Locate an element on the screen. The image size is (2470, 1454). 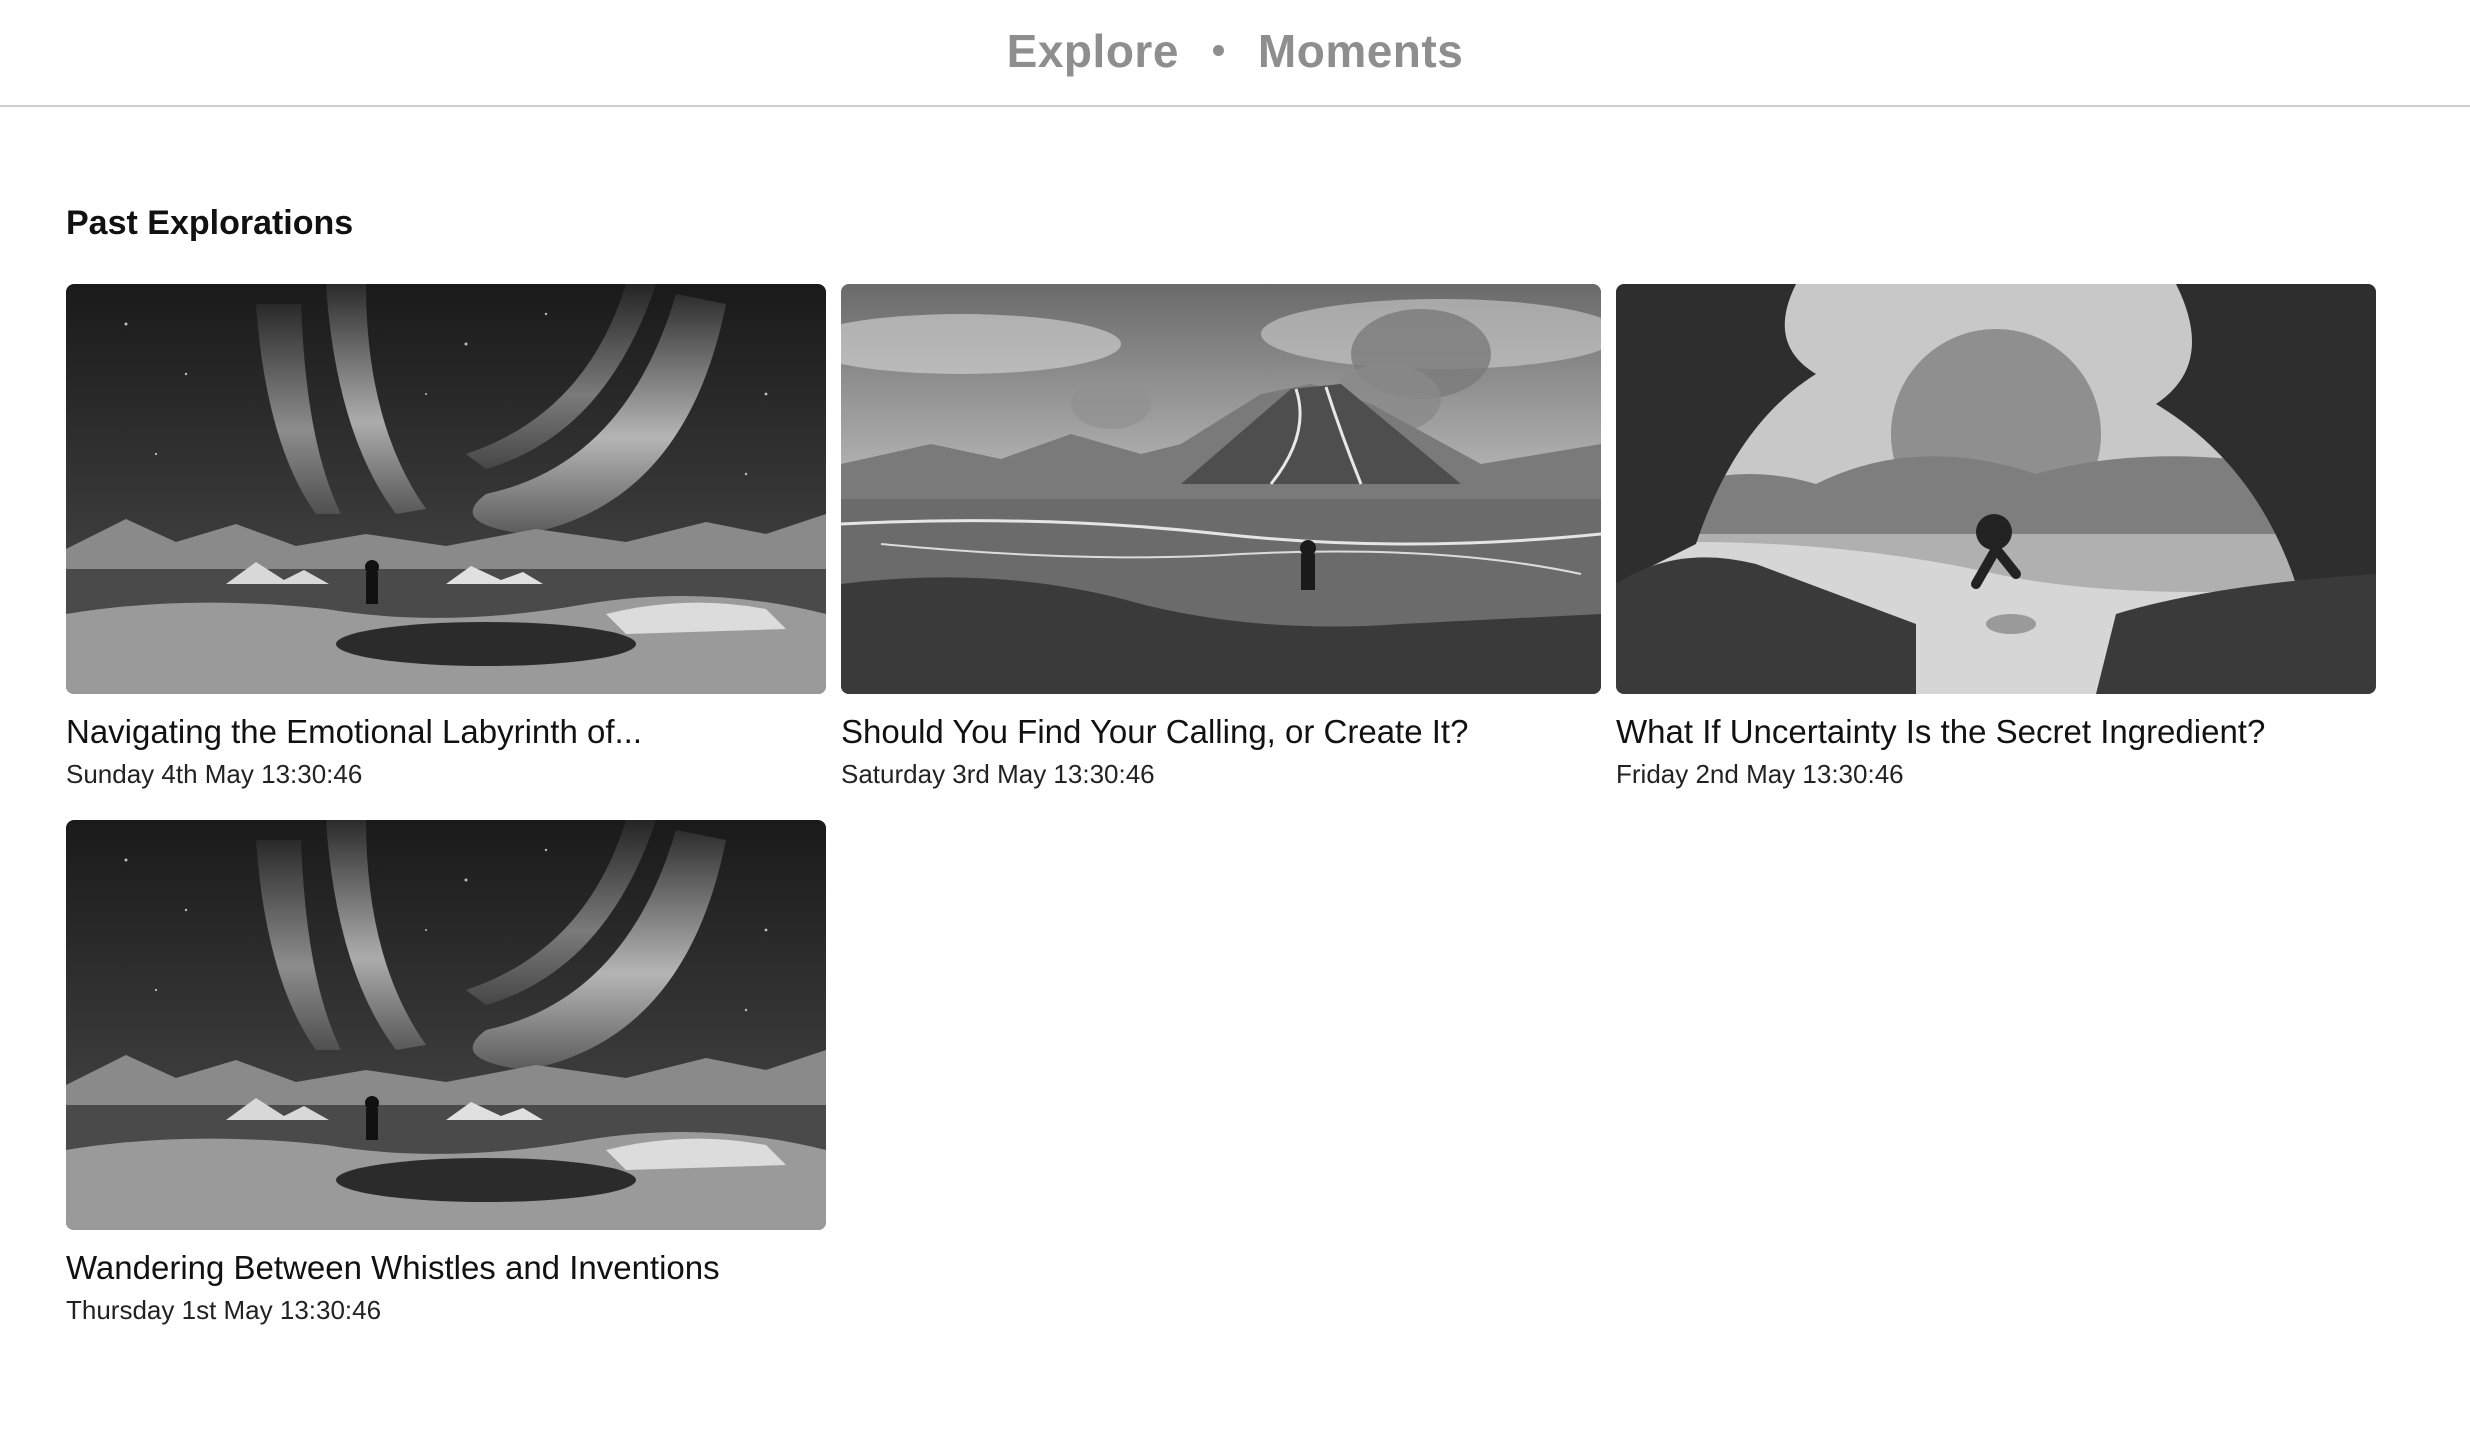
card-date: Thursday 1st May 13:30:46 is located at coordinates (224, 1310).